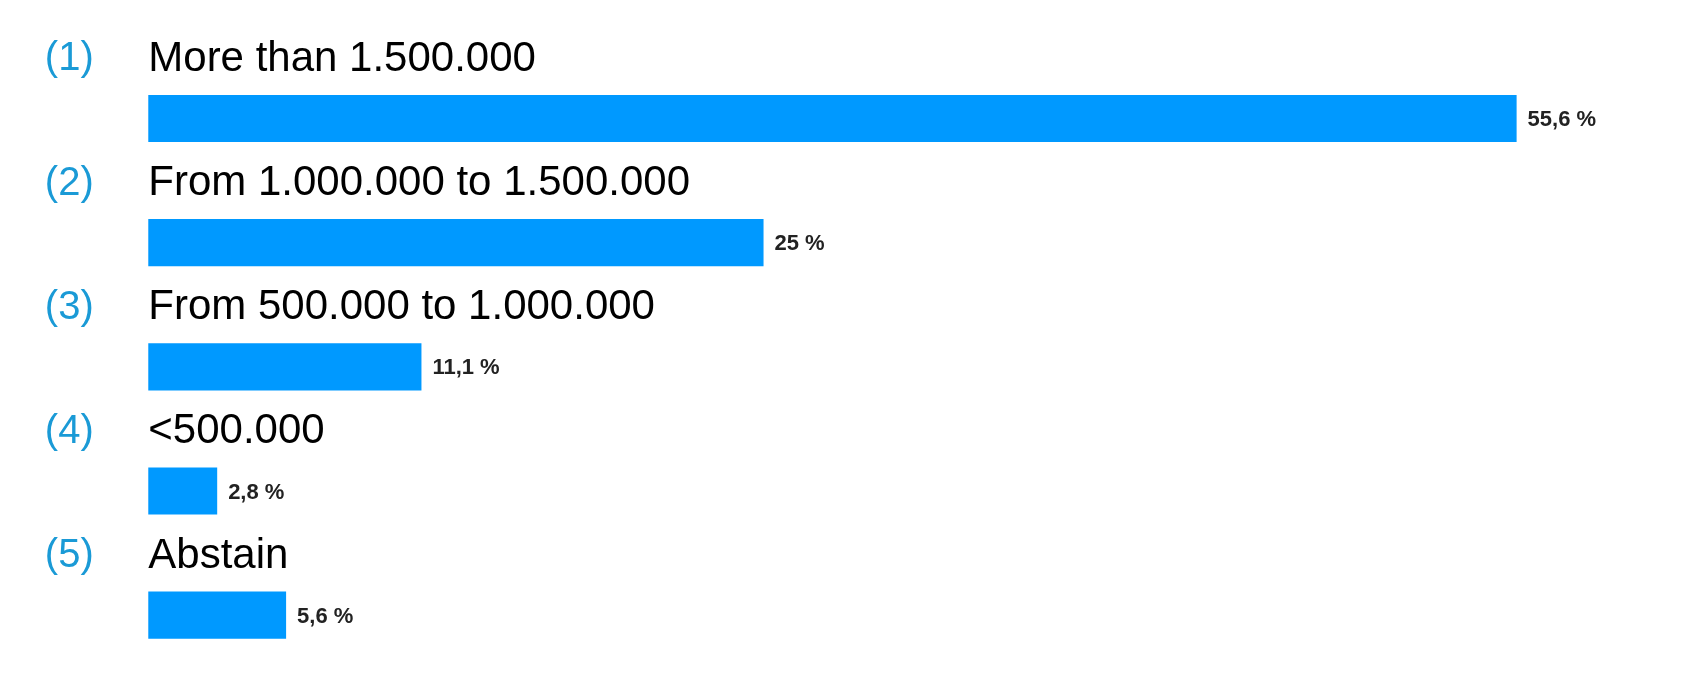 The height and width of the screenshot is (683, 1694). Describe the element at coordinates (256, 491) in the screenshot. I see `data-label: 2,8 %` at that location.